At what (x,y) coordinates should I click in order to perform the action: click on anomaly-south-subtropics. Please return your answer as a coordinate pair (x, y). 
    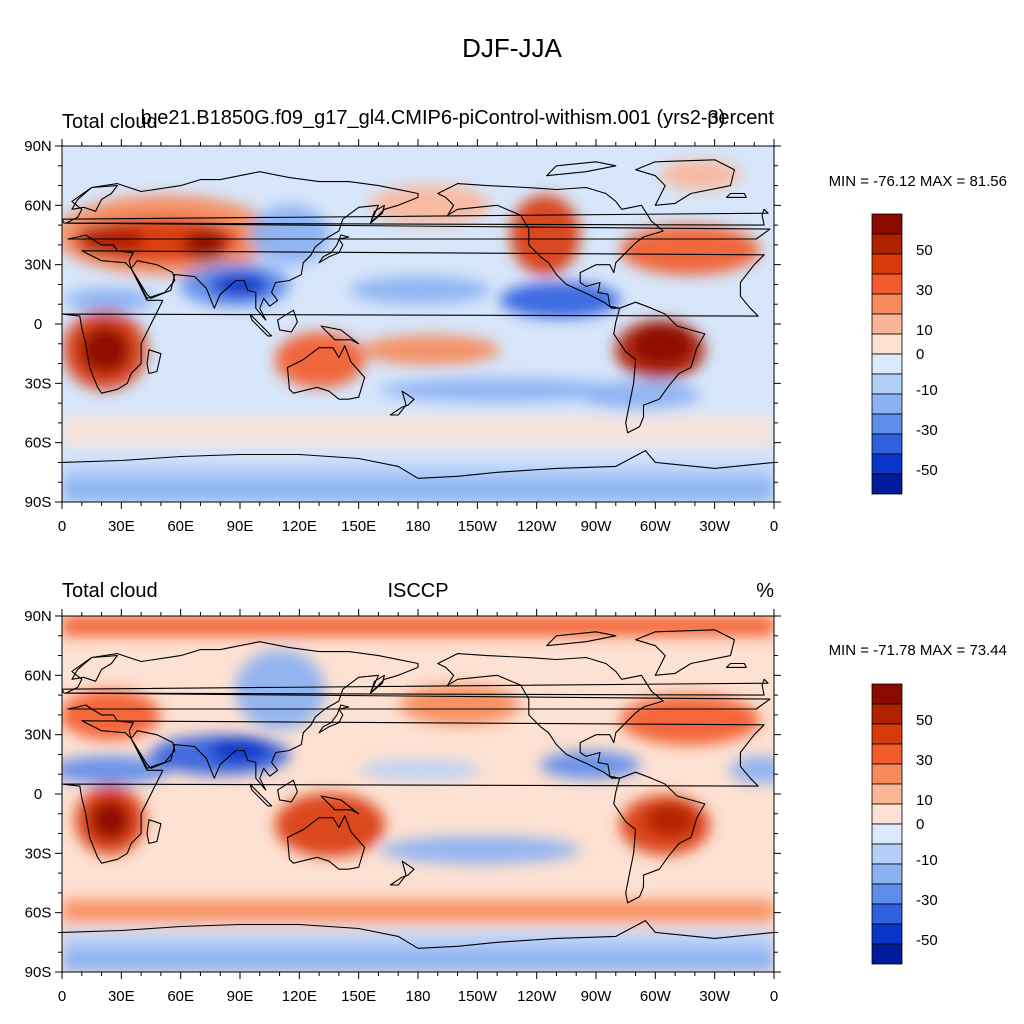
    Looking at the image, I should click on (480, 850).